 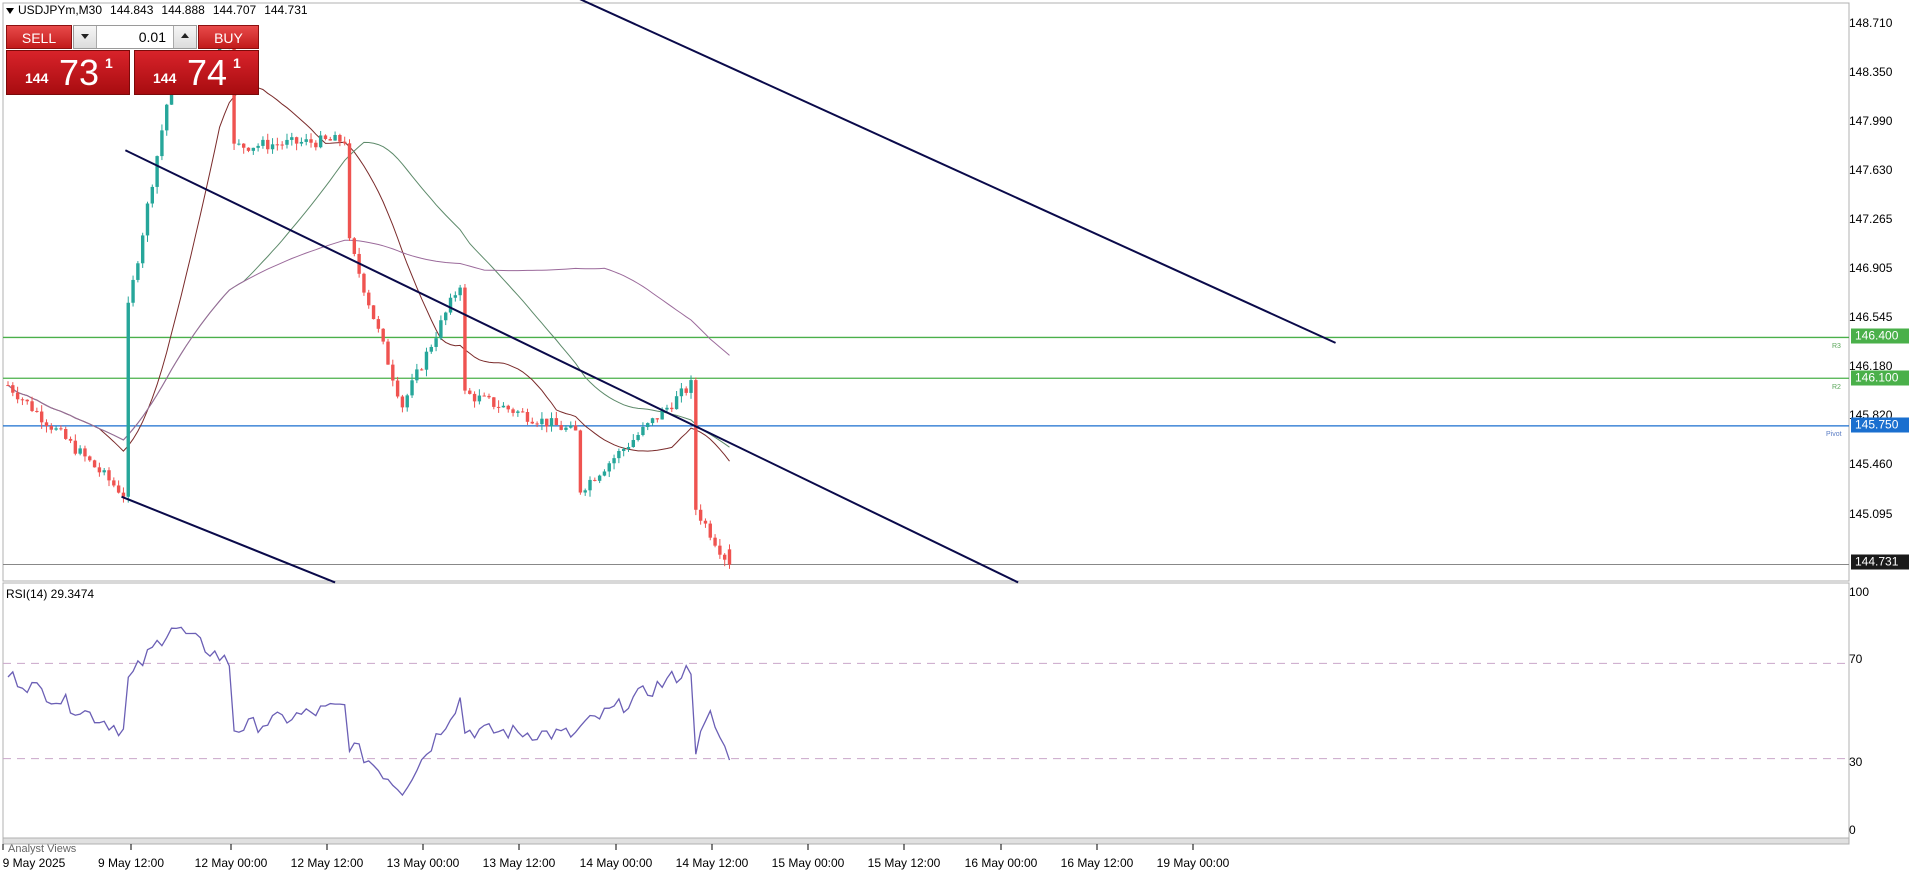 I want to click on lot-increase-button, so click(x=184, y=37).